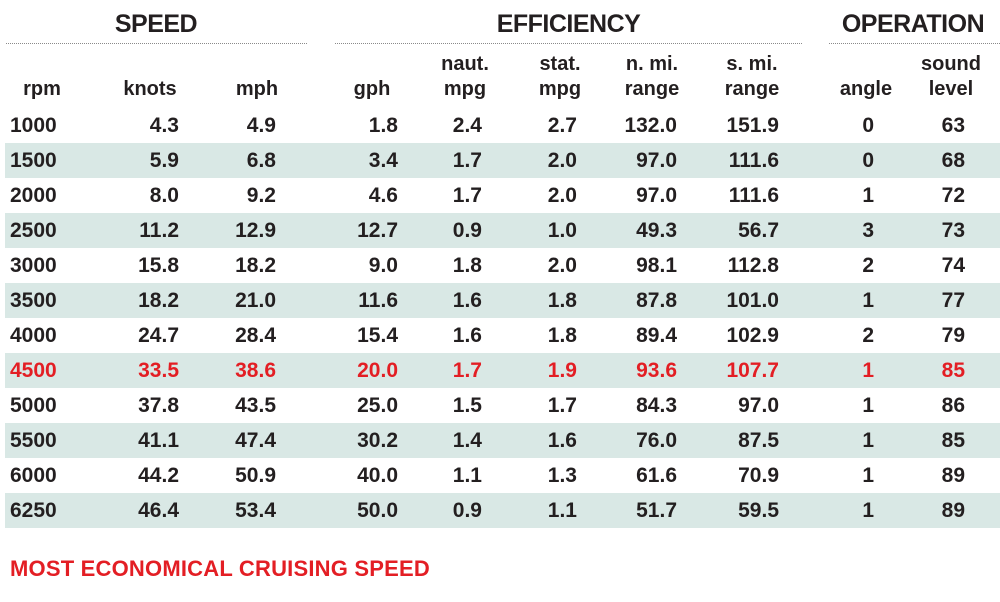 The height and width of the screenshot is (602, 1000). What do you see at coordinates (953, 335) in the screenshot?
I see `cell-sound-level: 79` at bounding box center [953, 335].